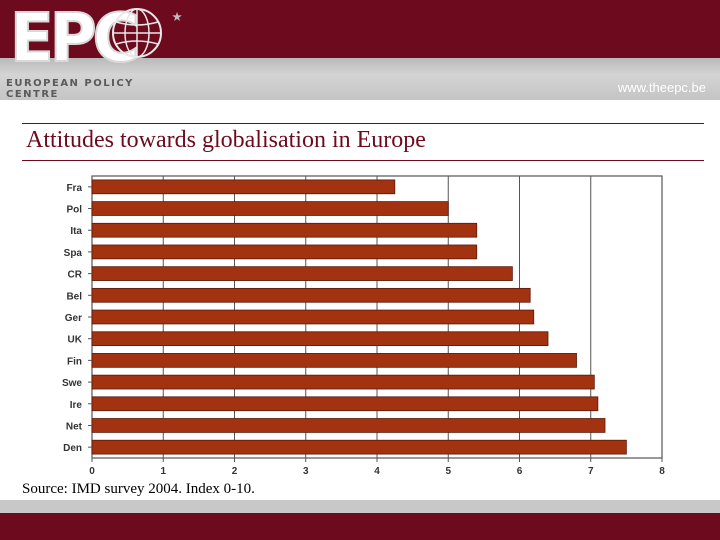 The height and width of the screenshot is (540, 720). What do you see at coordinates (75, 340) in the screenshot?
I see `category-label: UK` at bounding box center [75, 340].